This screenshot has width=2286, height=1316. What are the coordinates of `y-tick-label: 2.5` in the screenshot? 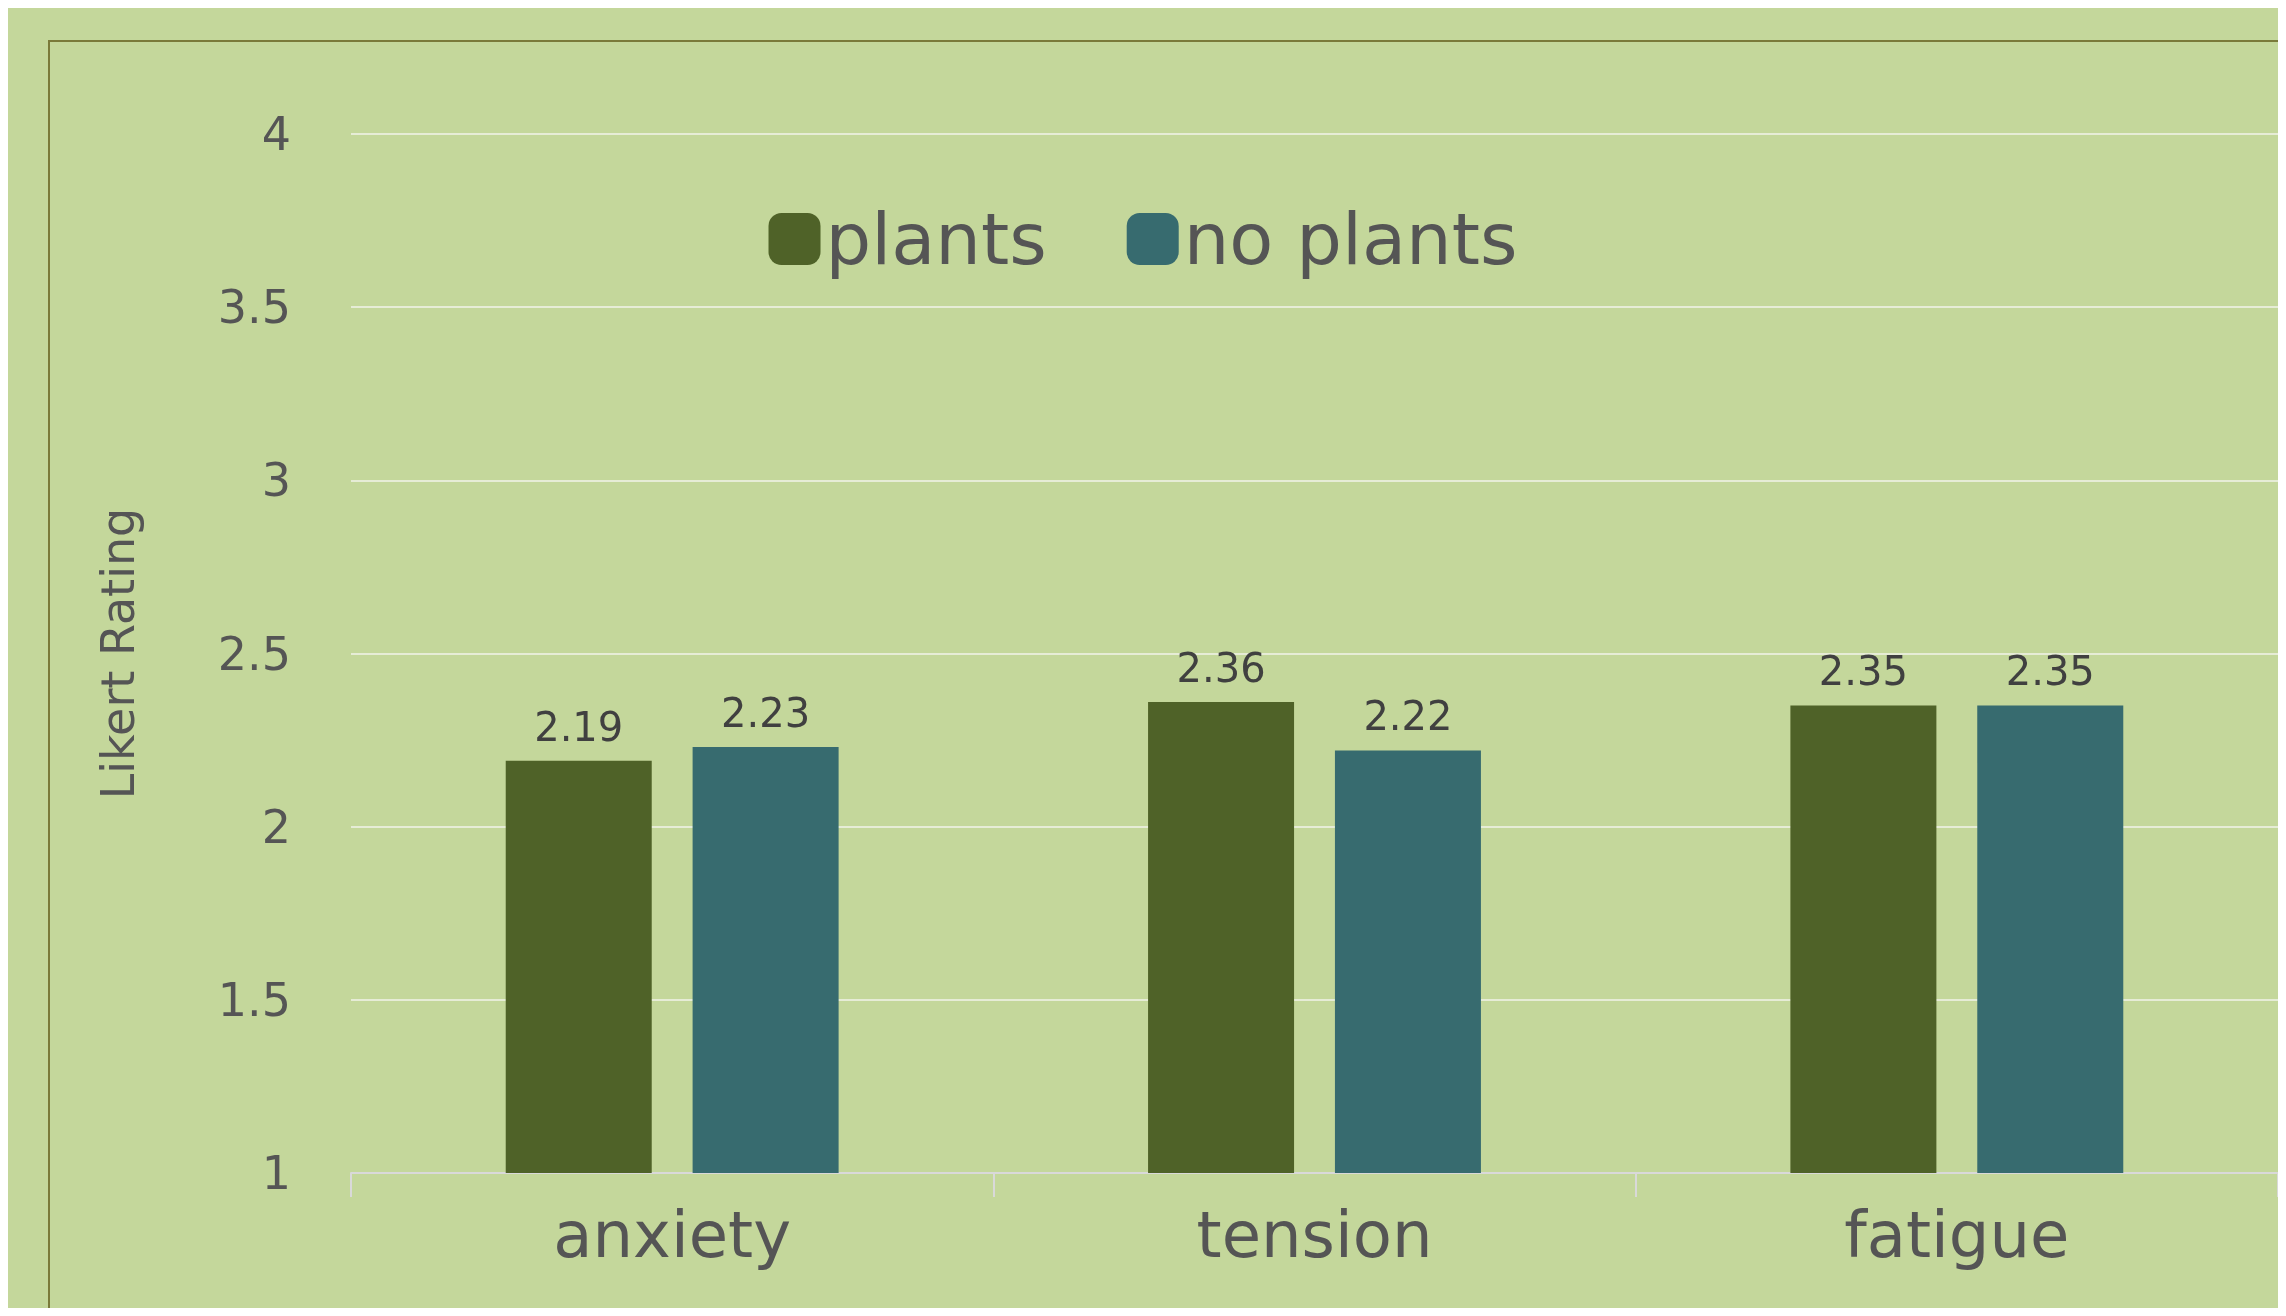 It's located at (254, 653).